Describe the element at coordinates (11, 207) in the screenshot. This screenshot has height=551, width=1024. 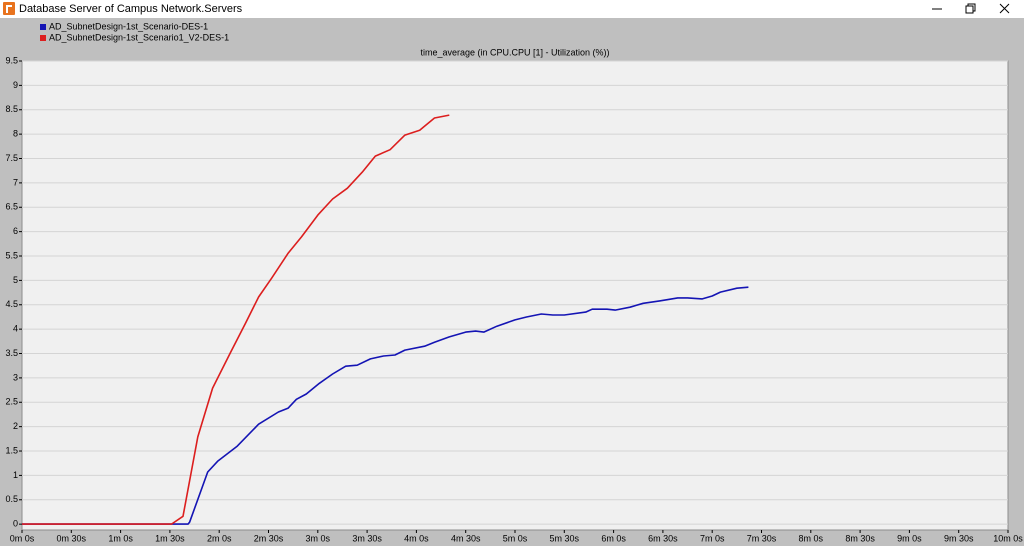
I see `y-tick-label: 6.5` at that location.